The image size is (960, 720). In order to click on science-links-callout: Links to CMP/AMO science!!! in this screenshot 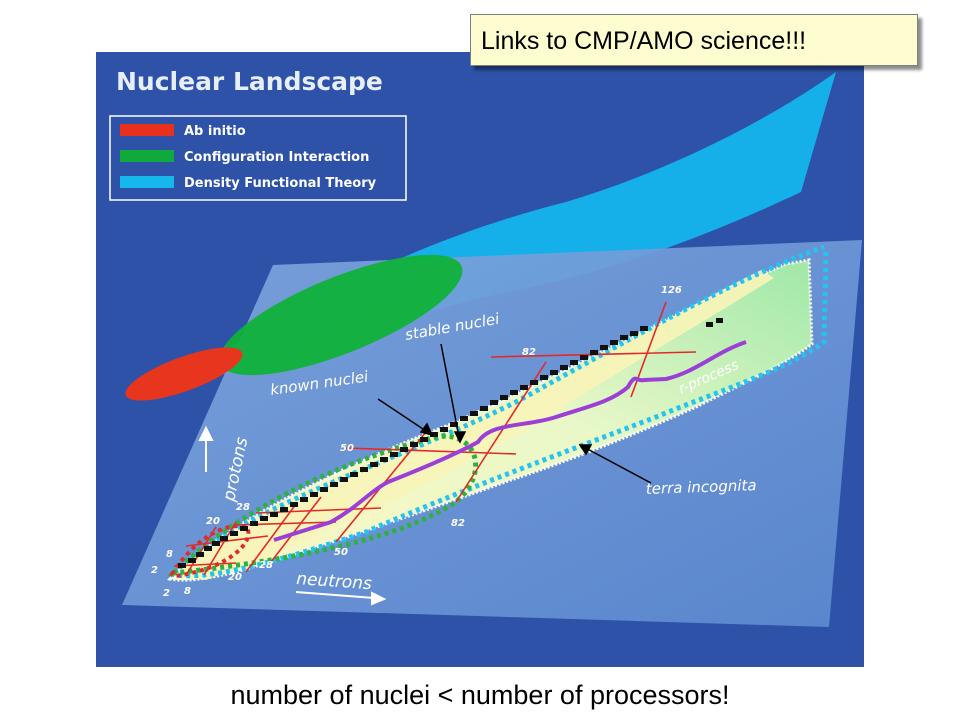, I will do `click(694, 40)`.